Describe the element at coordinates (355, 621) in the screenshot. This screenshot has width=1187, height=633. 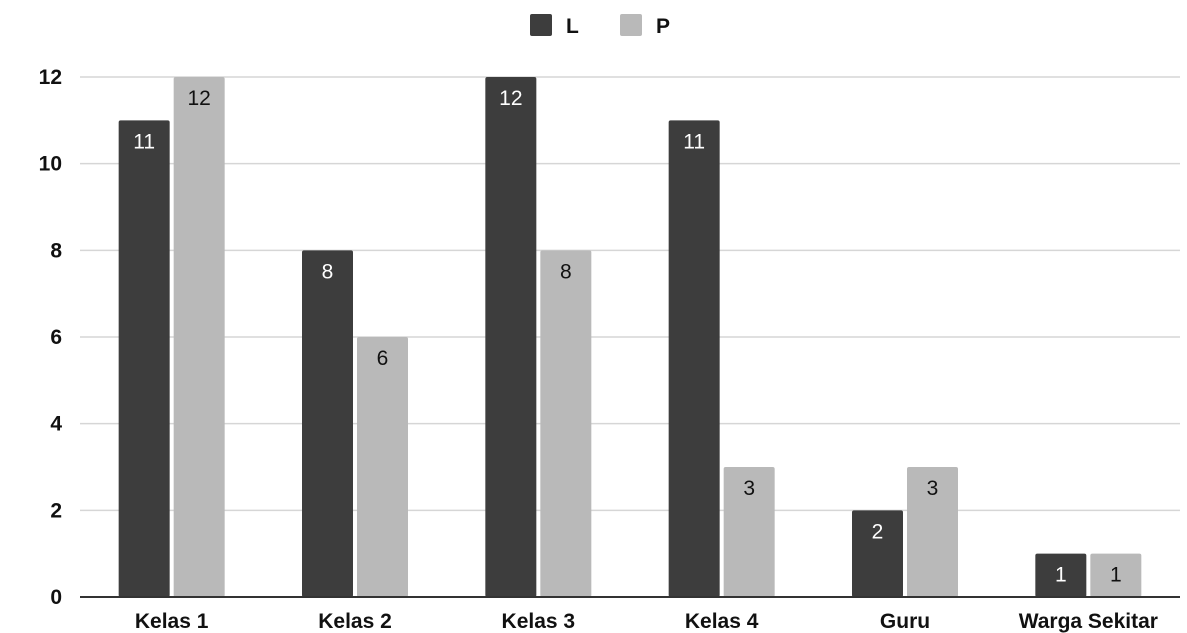
I see `x-tick-label: Kelas 2` at that location.